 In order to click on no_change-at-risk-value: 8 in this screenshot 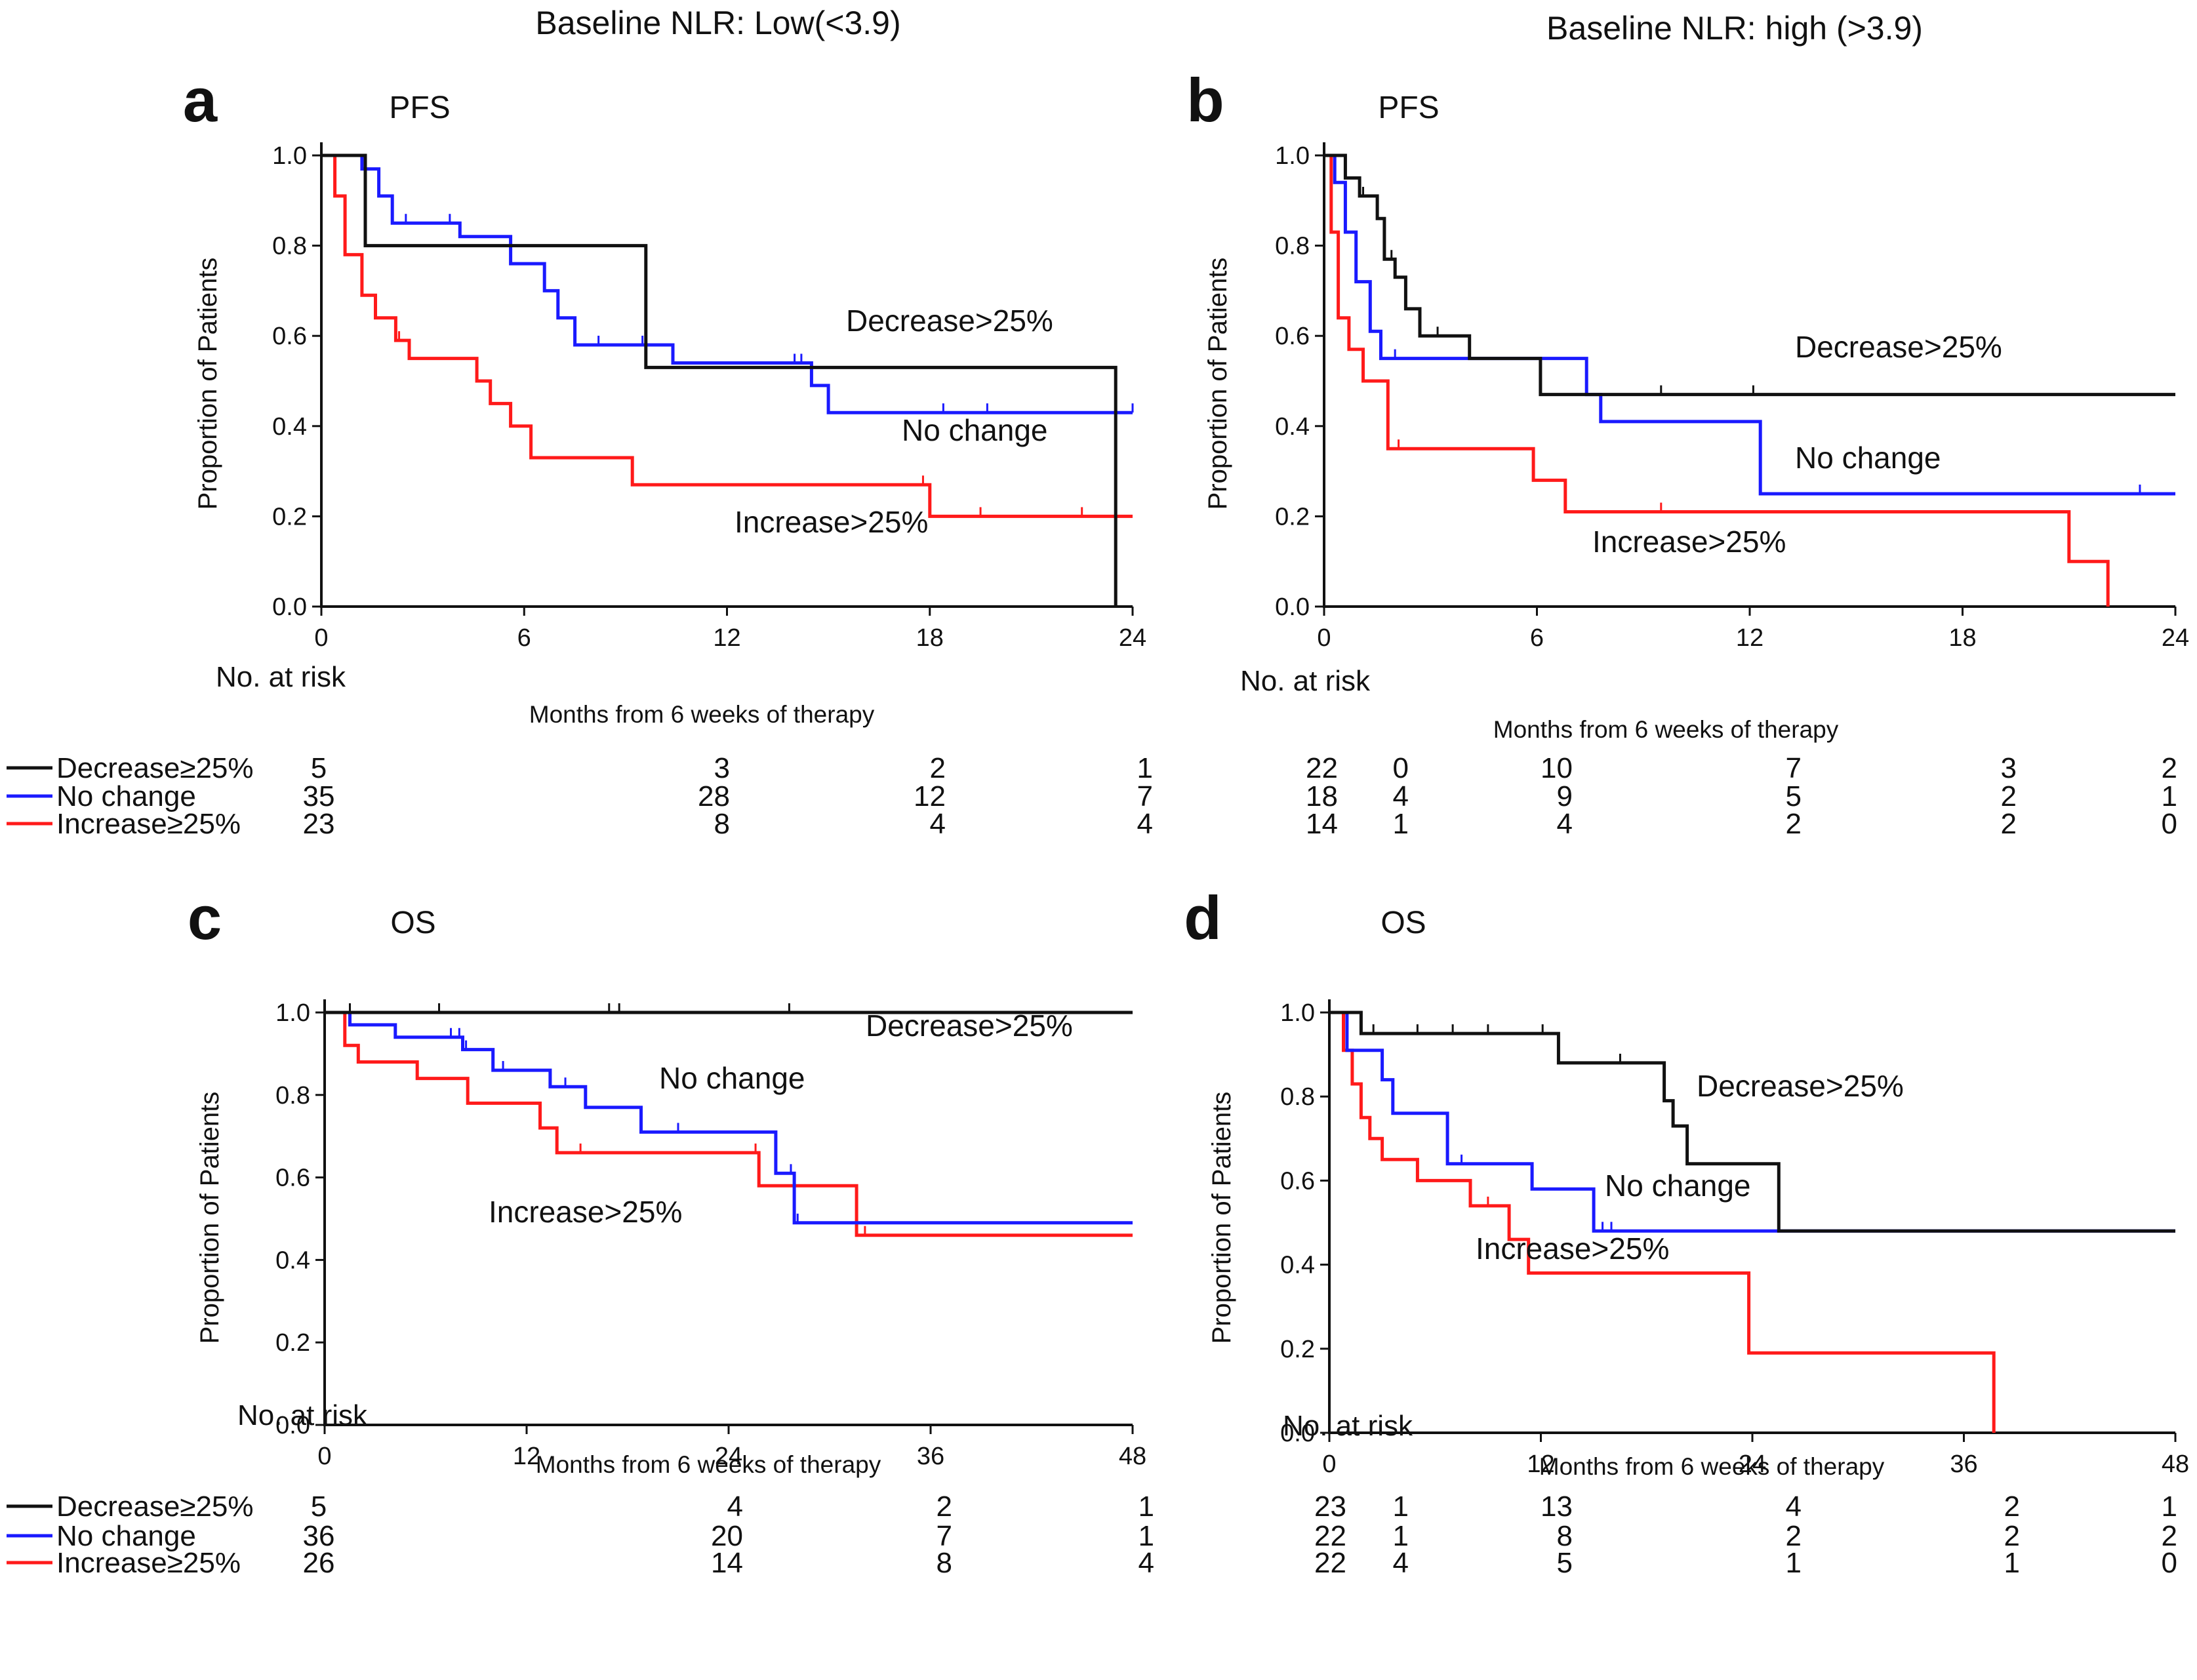, I will do `click(1565, 1536)`.